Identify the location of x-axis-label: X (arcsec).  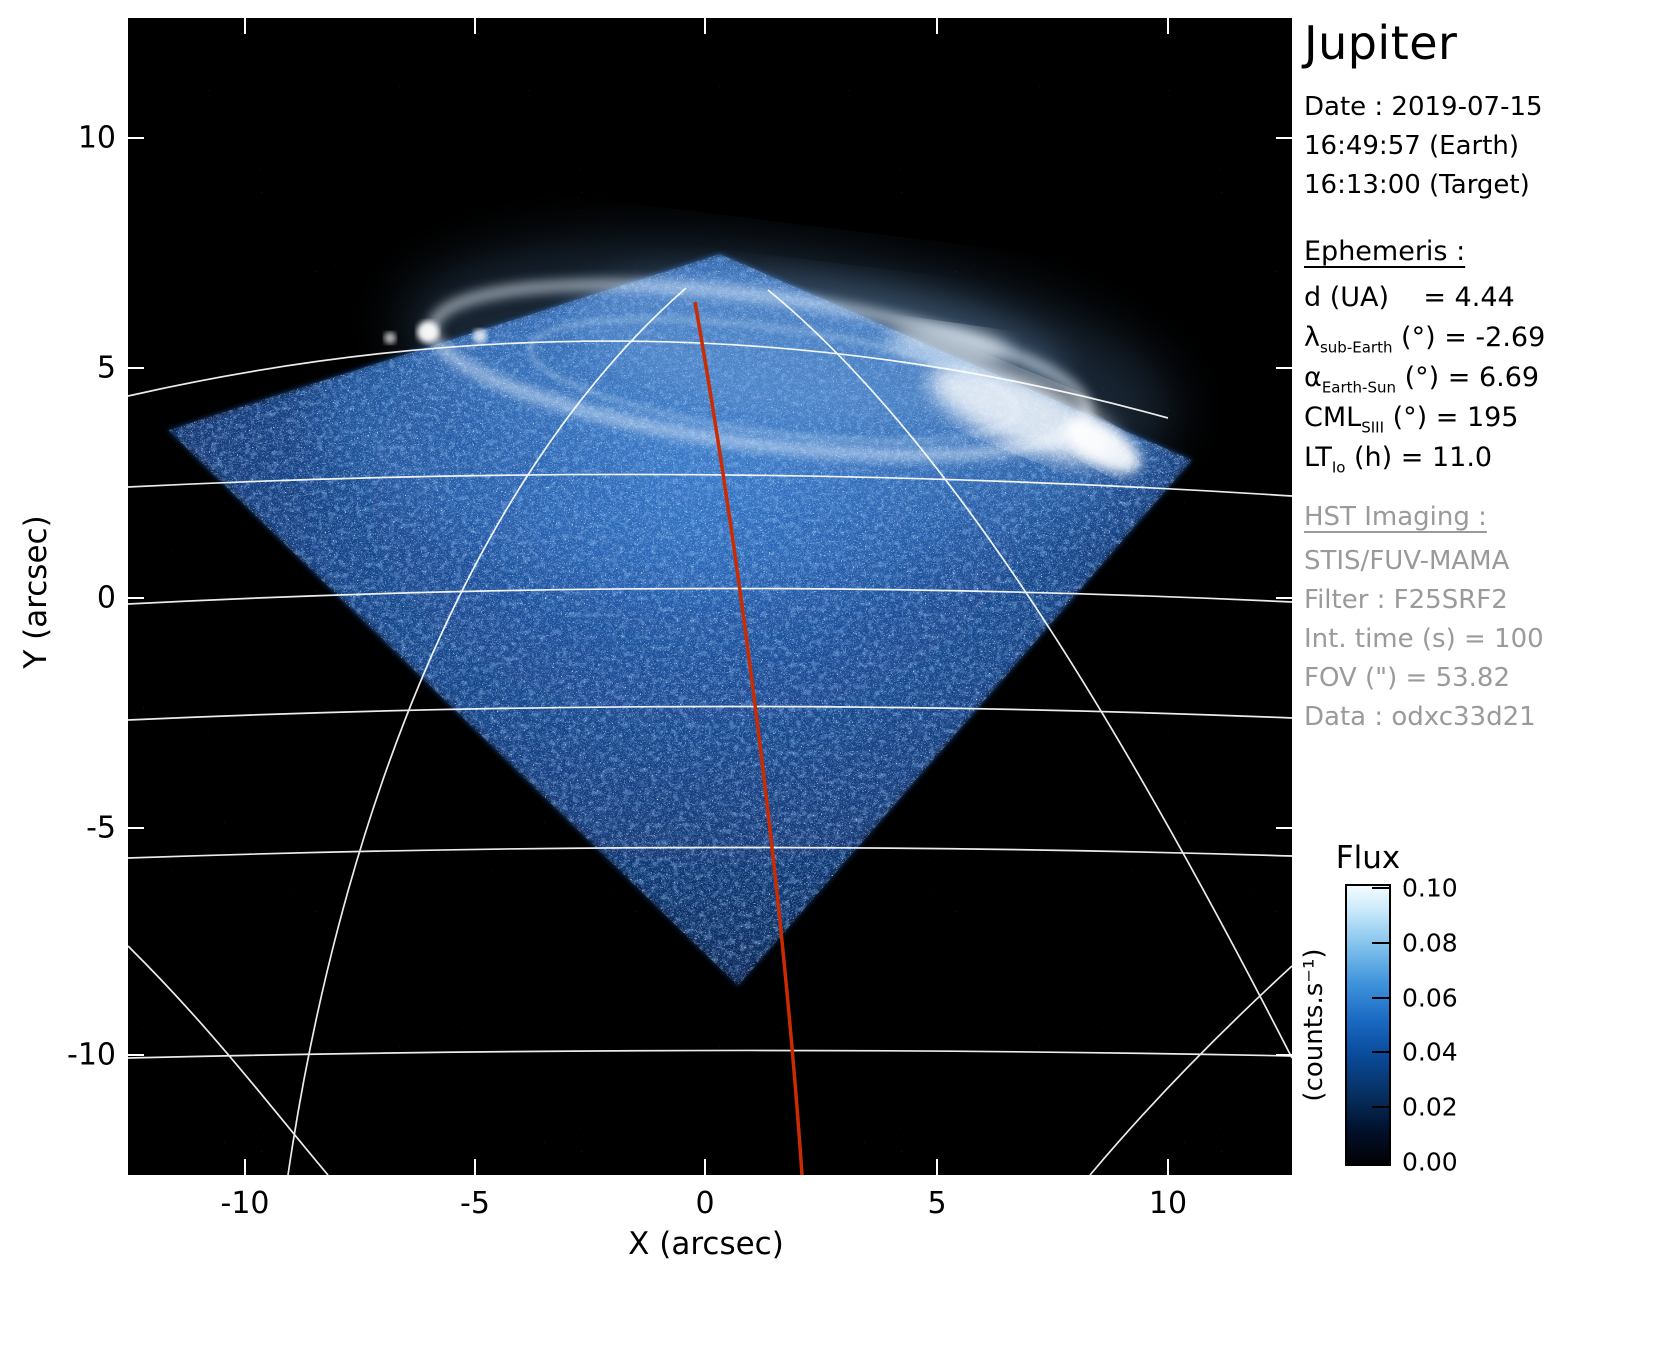
(706, 1244).